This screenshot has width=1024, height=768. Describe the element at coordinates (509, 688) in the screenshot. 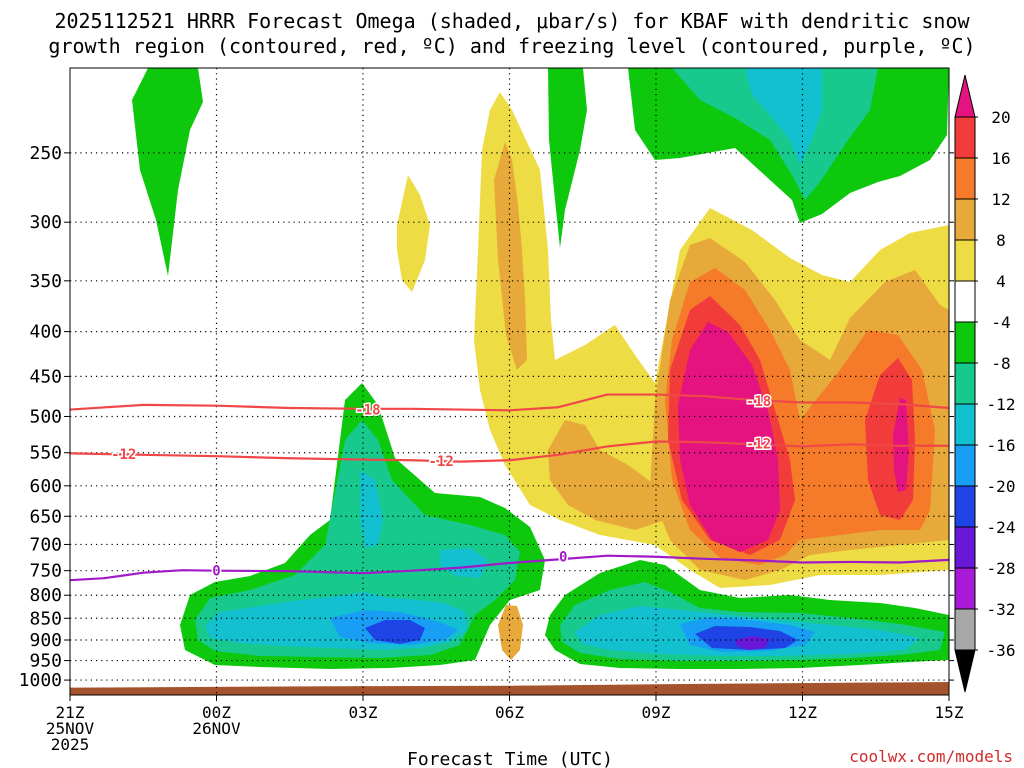

I see `terrain-band` at that location.